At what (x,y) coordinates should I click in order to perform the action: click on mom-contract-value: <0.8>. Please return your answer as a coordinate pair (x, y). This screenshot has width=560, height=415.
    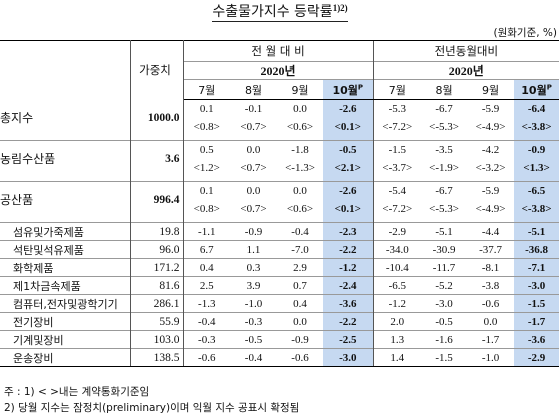
    Looking at the image, I should click on (206, 209).